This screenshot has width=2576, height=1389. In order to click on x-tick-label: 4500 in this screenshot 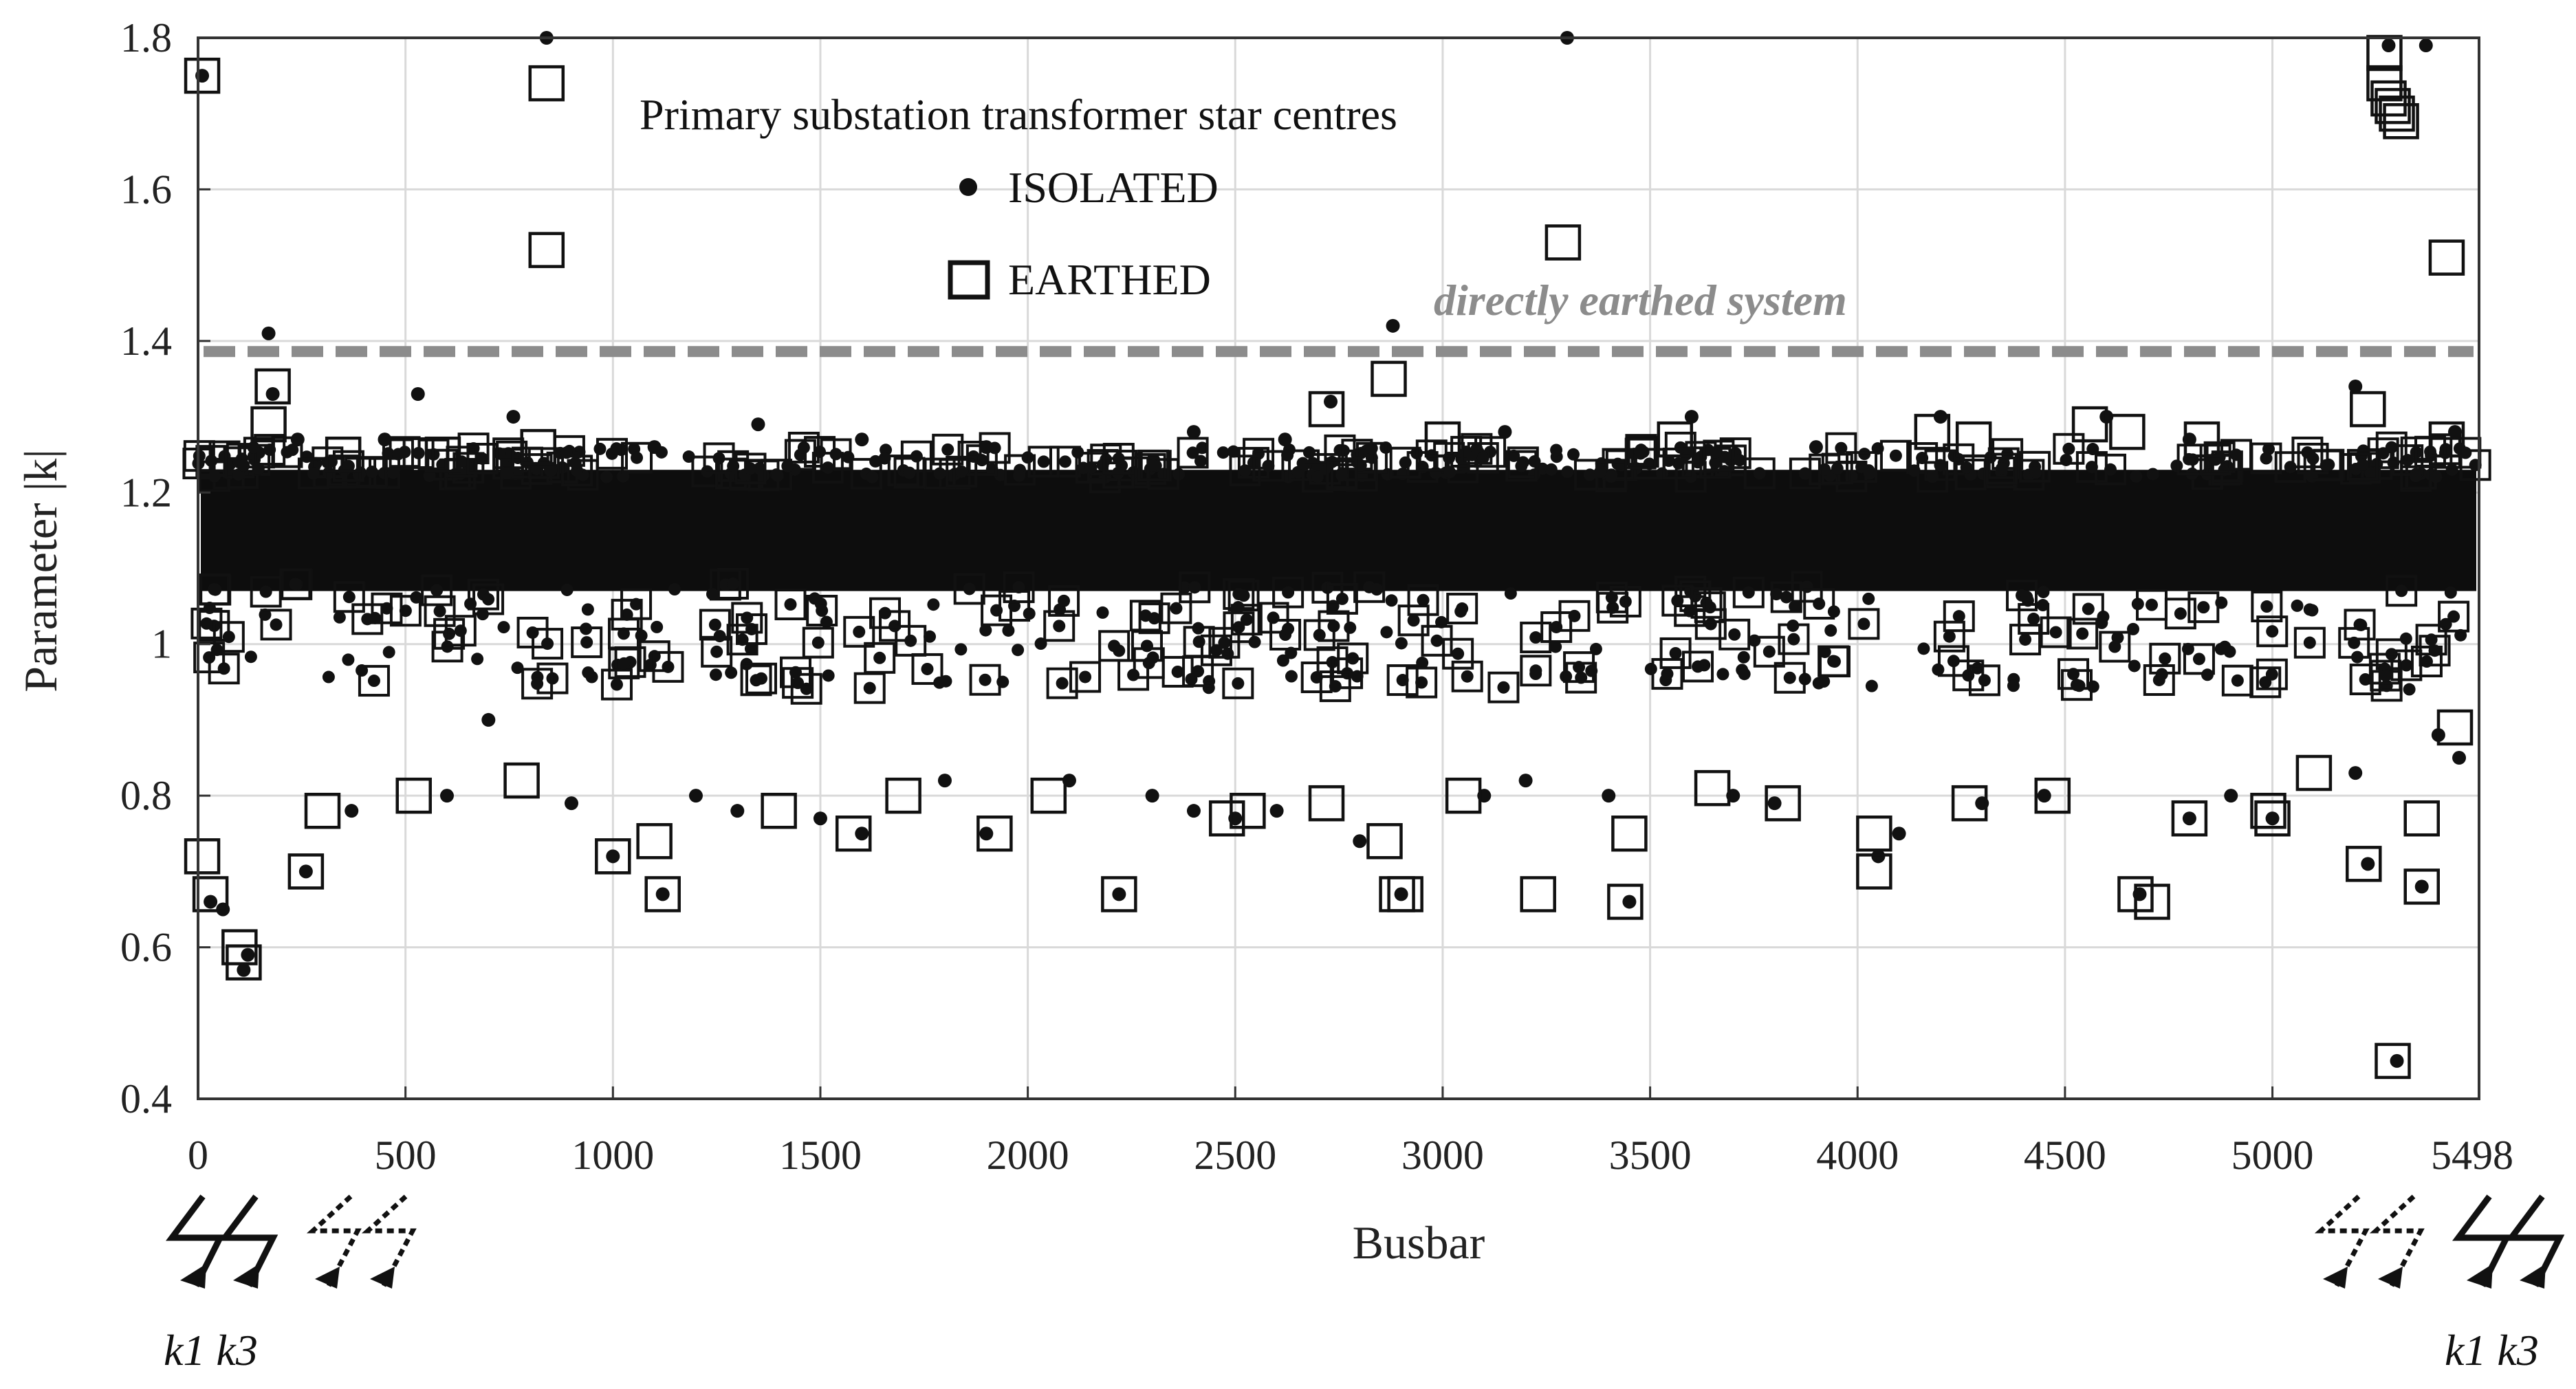, I will do `click(2065, 1155)`.